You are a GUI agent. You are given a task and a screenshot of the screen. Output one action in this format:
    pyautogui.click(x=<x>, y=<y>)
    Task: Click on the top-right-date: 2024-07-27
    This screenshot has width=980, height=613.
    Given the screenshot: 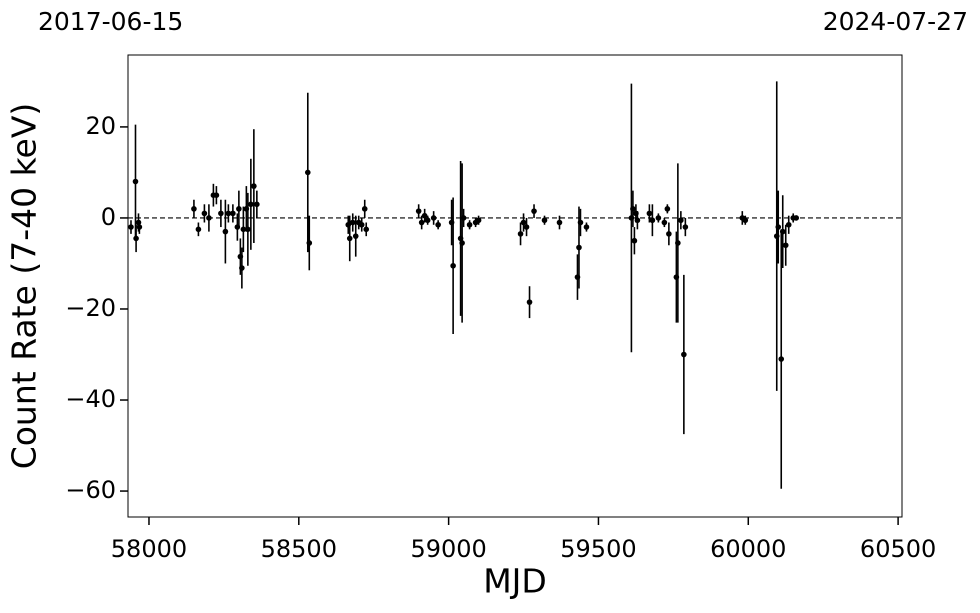 What is the action you would take?
    pyautogui.click(x=895, y=21)
    